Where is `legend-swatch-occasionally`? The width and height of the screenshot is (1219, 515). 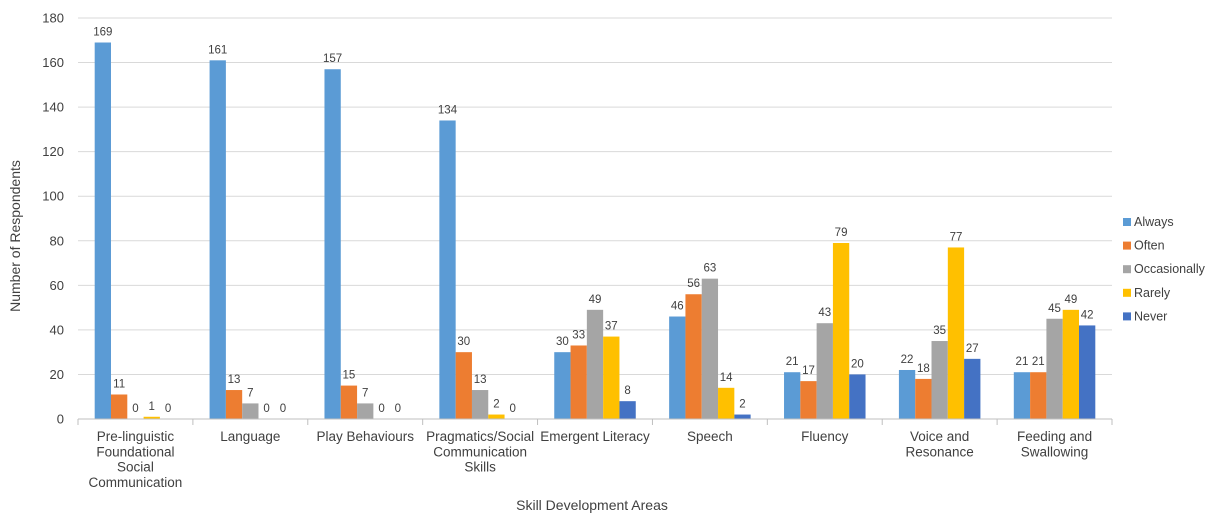
legend-swatch-occasionally is located at coordinates (1127, 269).